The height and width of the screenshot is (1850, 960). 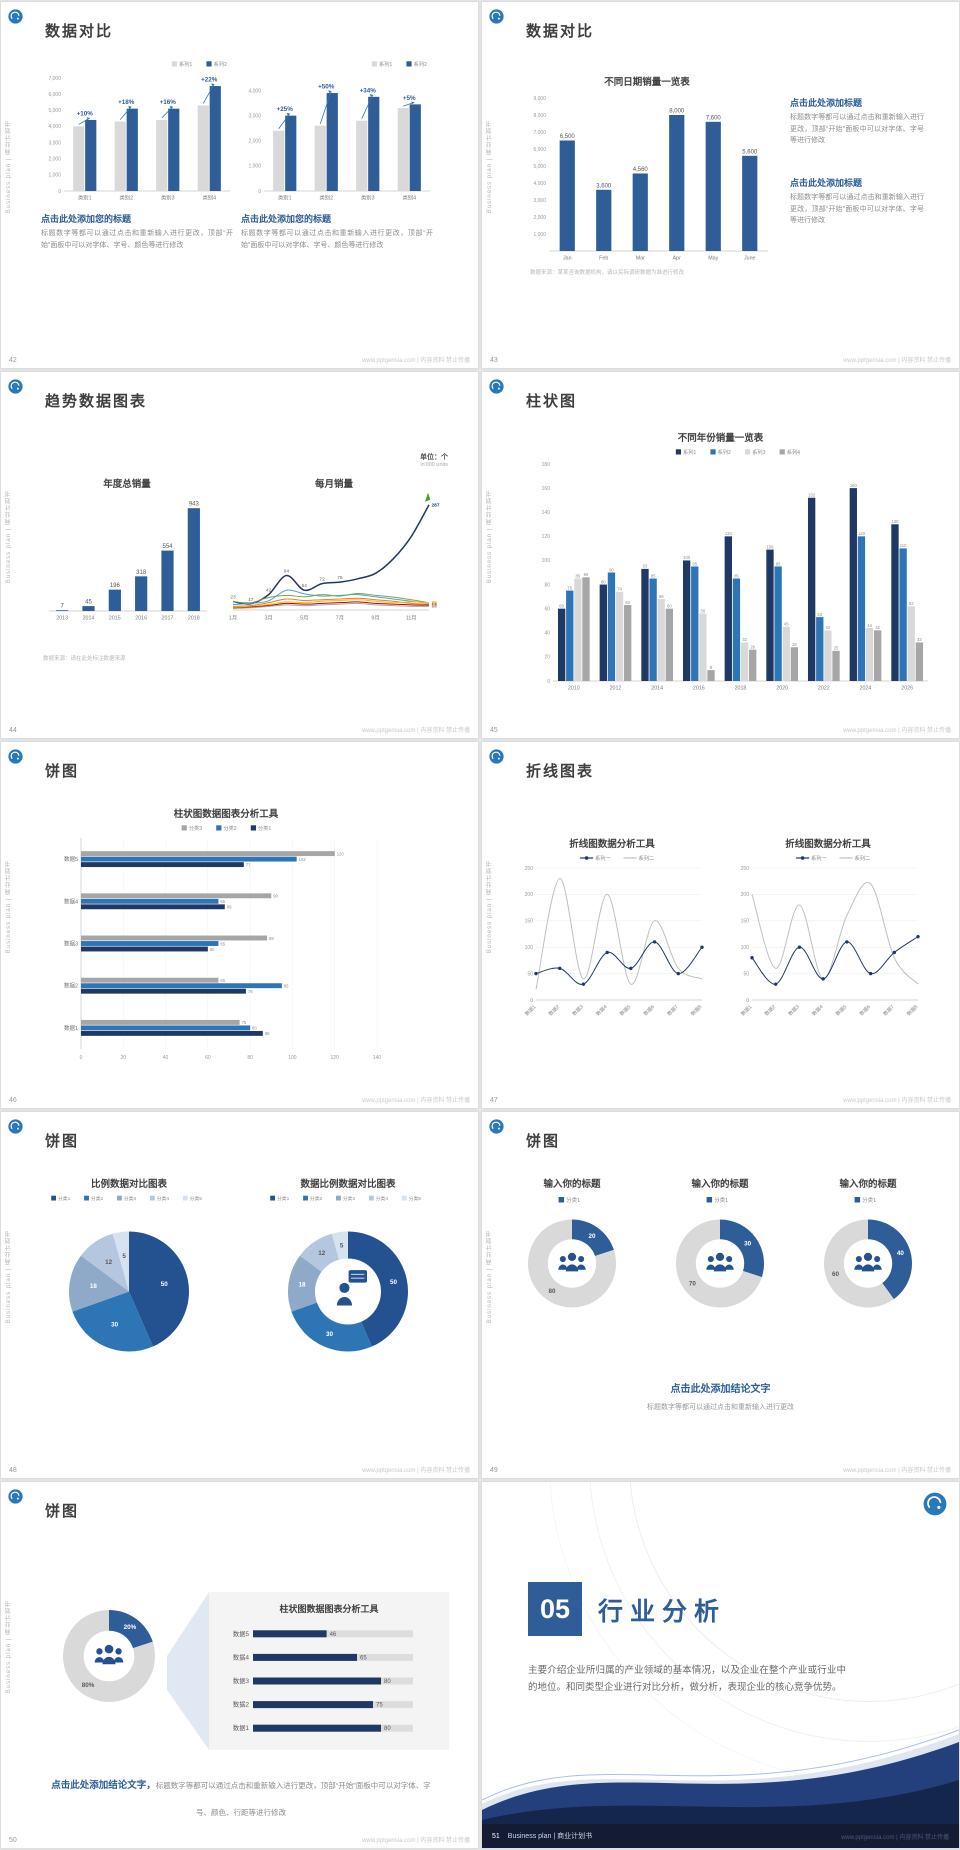 I want to click on svg-text: 75, so click(x=569, y=587).